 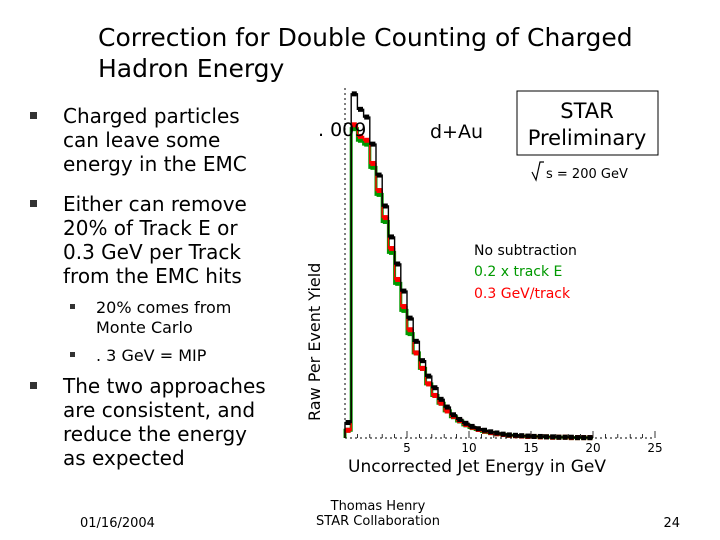 I want to click on title-line-2: Hadron Energy, so click(x=191, y=68).